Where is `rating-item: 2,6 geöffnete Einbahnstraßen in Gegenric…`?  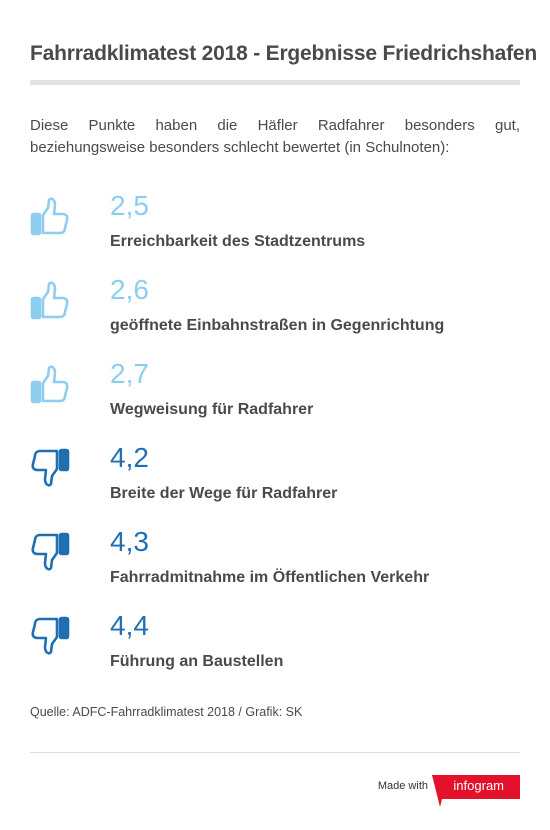 rating-item: 2,6 geöffnete Einbahnstraßen in Gegenric… is located at coordinates (275, 314).